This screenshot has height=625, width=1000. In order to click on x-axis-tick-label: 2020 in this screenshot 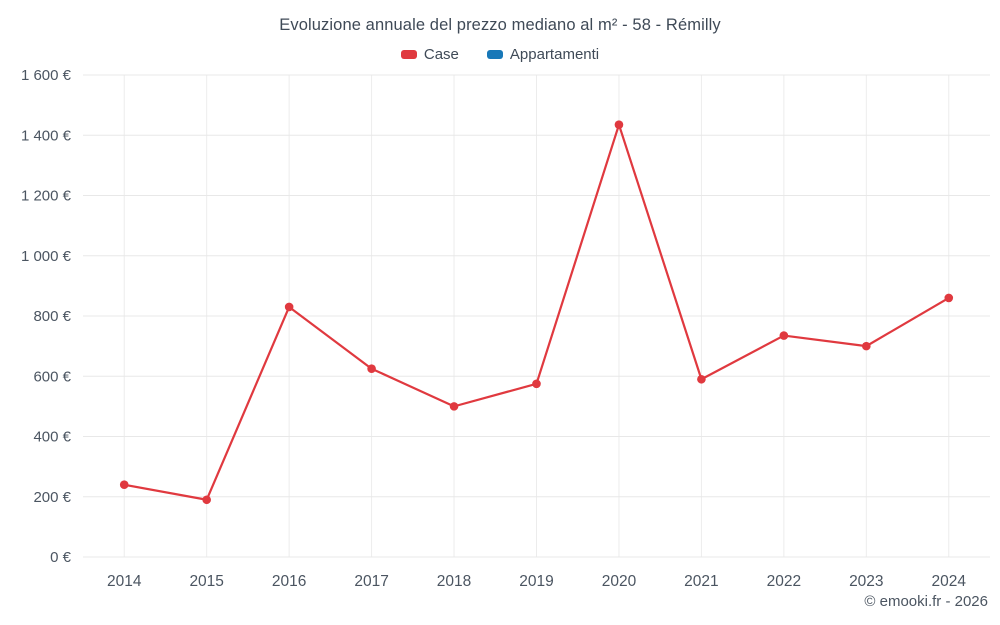, I will do `click(619, 581)`.